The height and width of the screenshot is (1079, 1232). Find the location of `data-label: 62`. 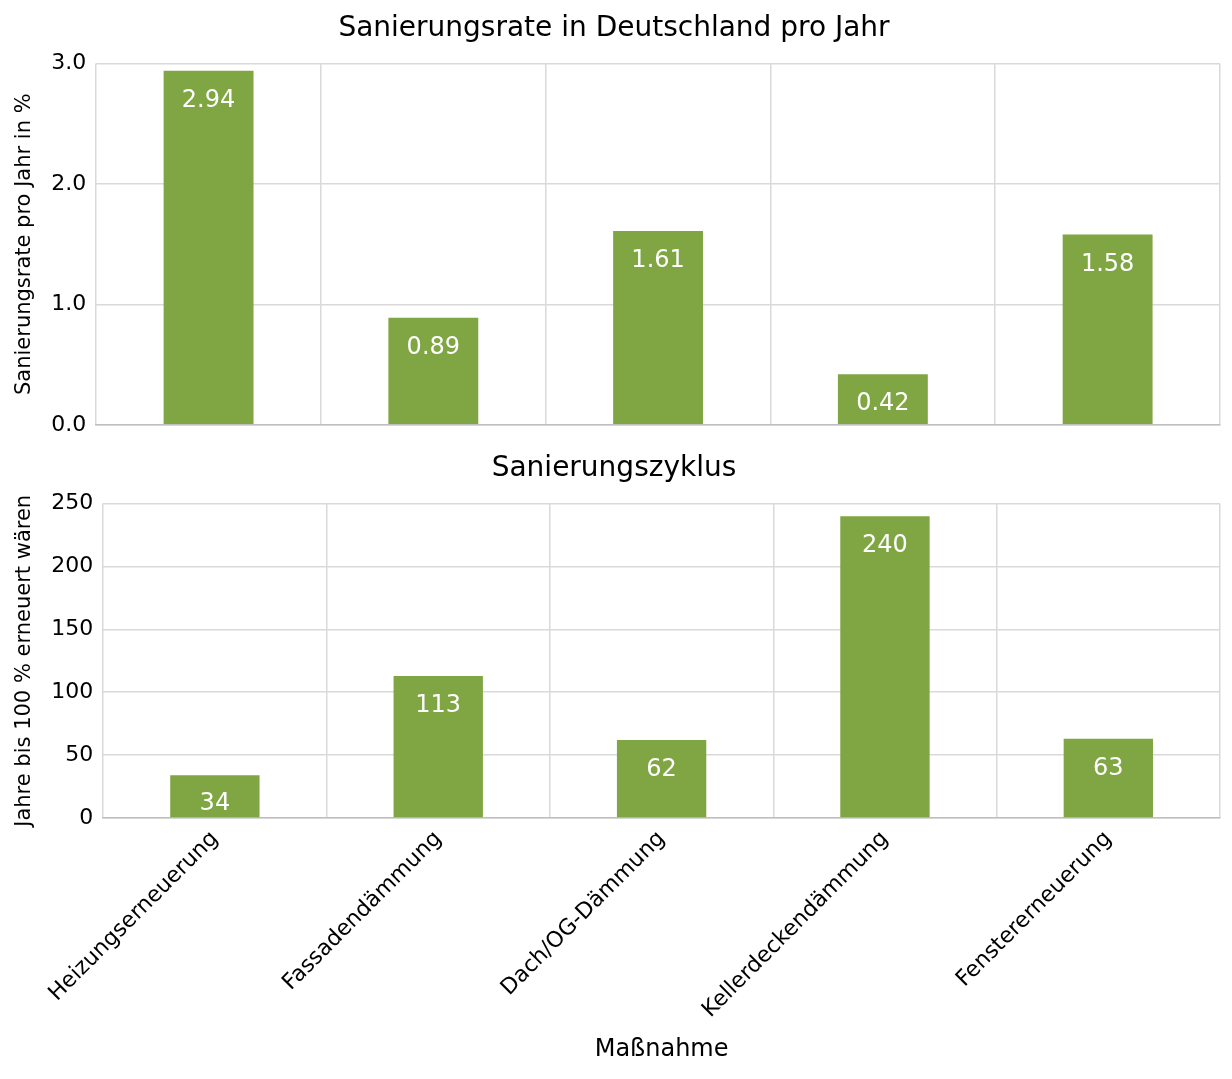

data-label: 62 is located at coordinates (661, 768).